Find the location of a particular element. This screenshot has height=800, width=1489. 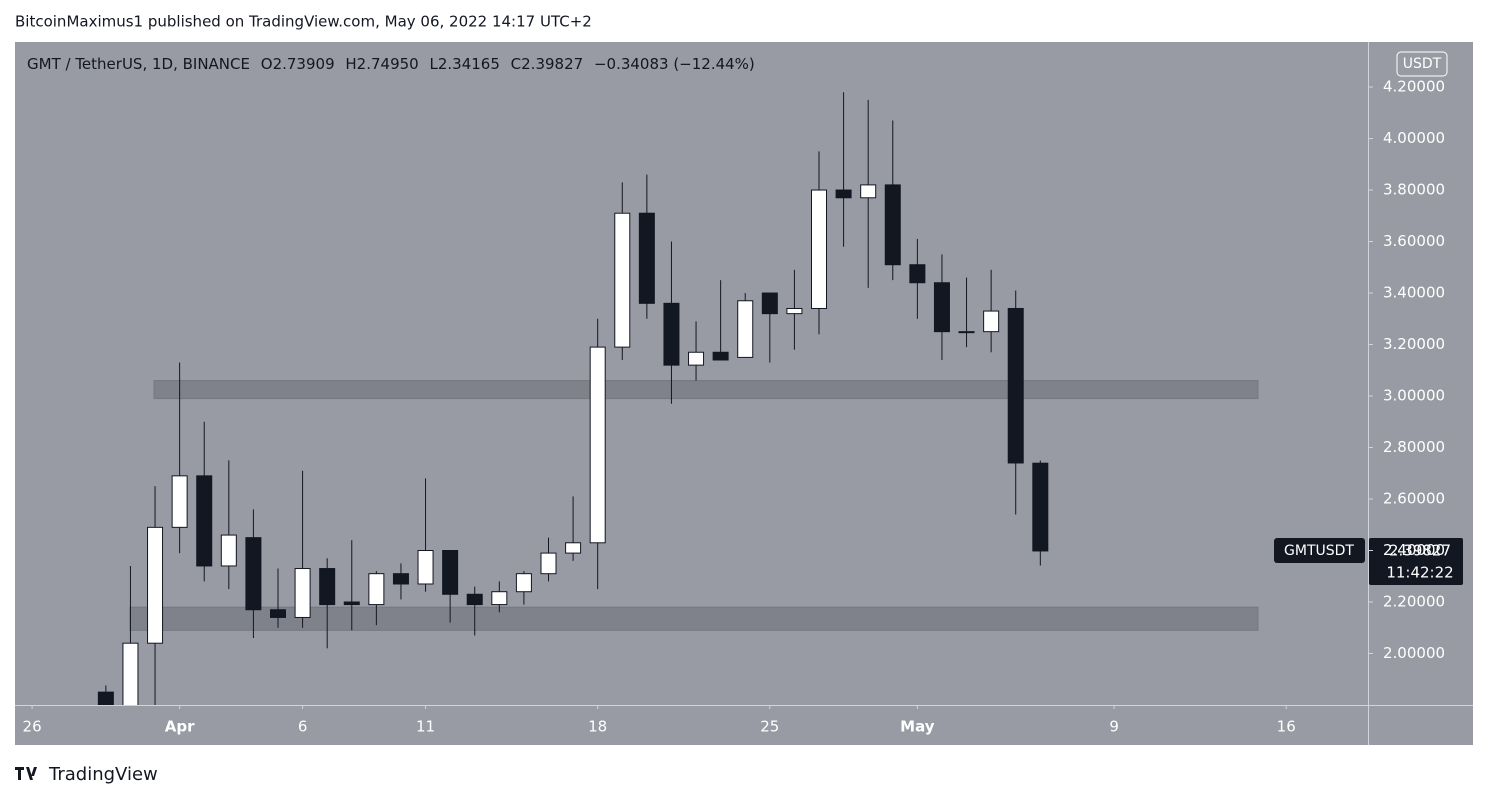

symbol: GMT / TetherUS, 1D, BINANCE is located at coordinates (138, 64).